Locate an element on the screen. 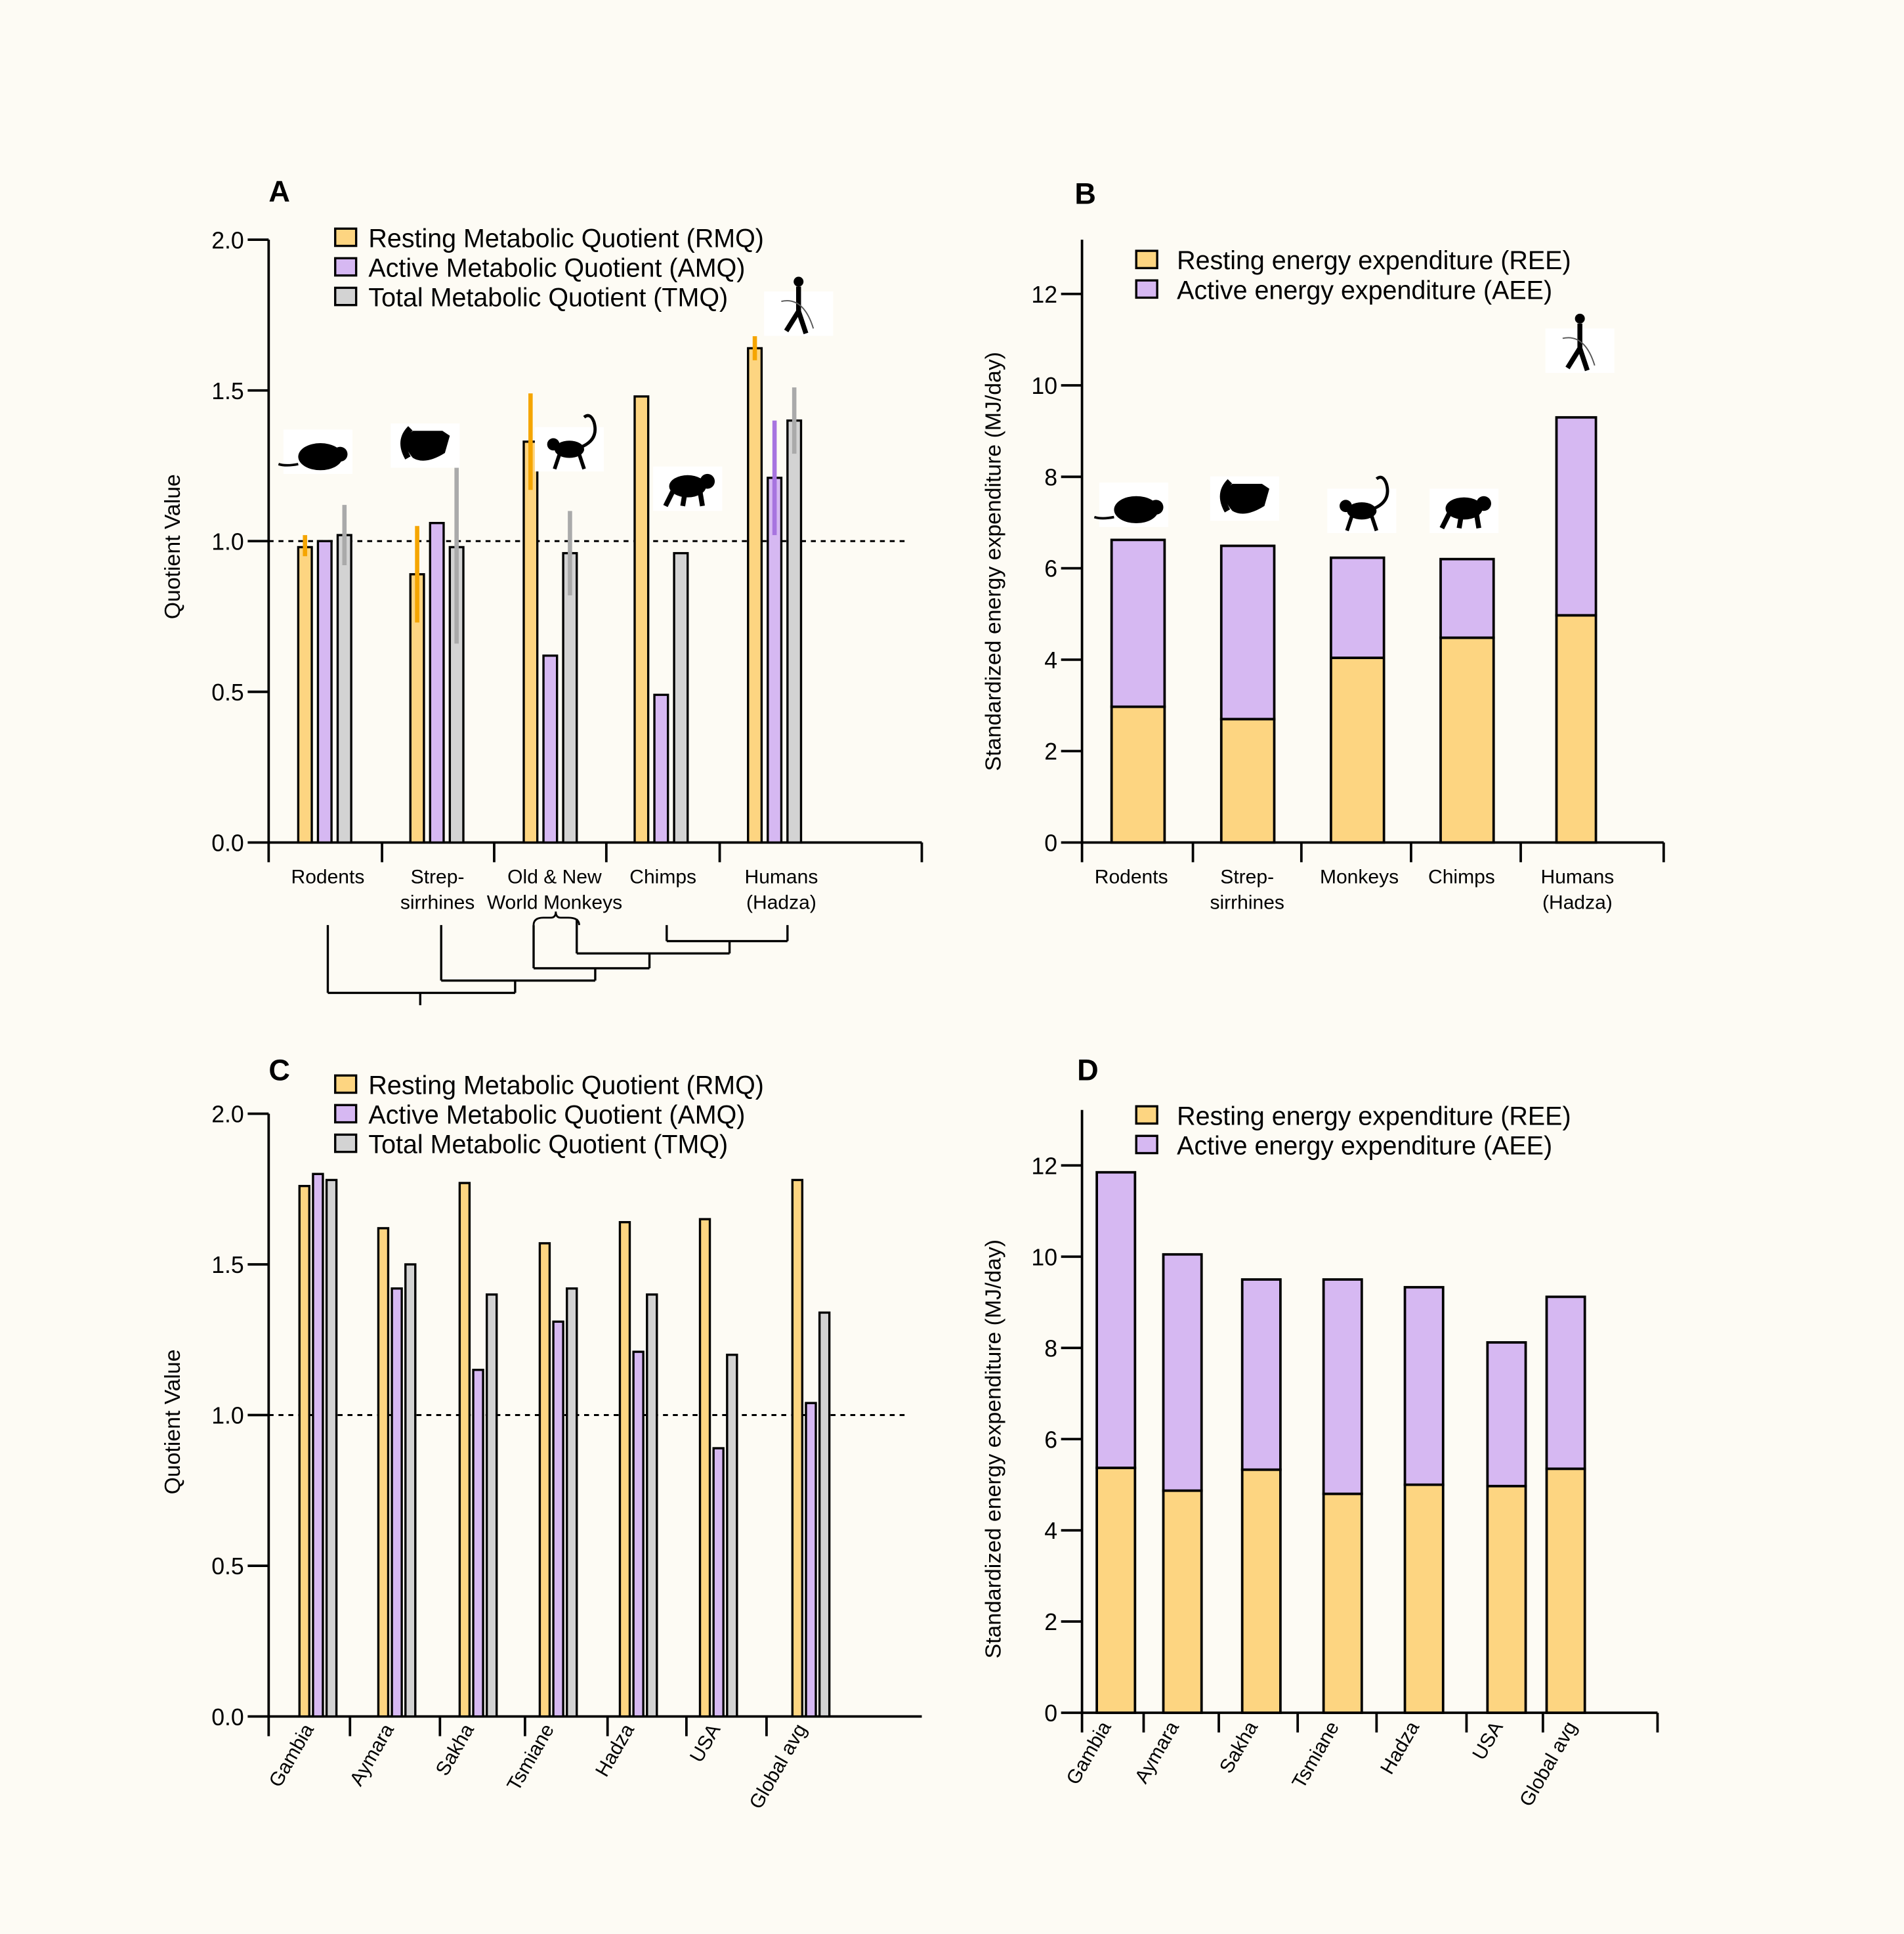  panel-letter: D is located at coordinates (1088, 1070).